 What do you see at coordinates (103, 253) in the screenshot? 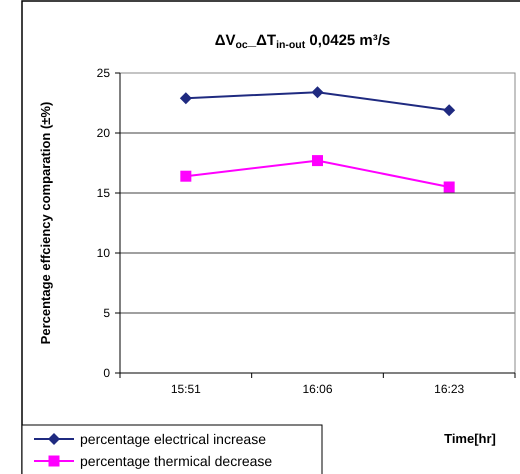
I see `y-tick-label: 10` at bounding box center [103, 253].